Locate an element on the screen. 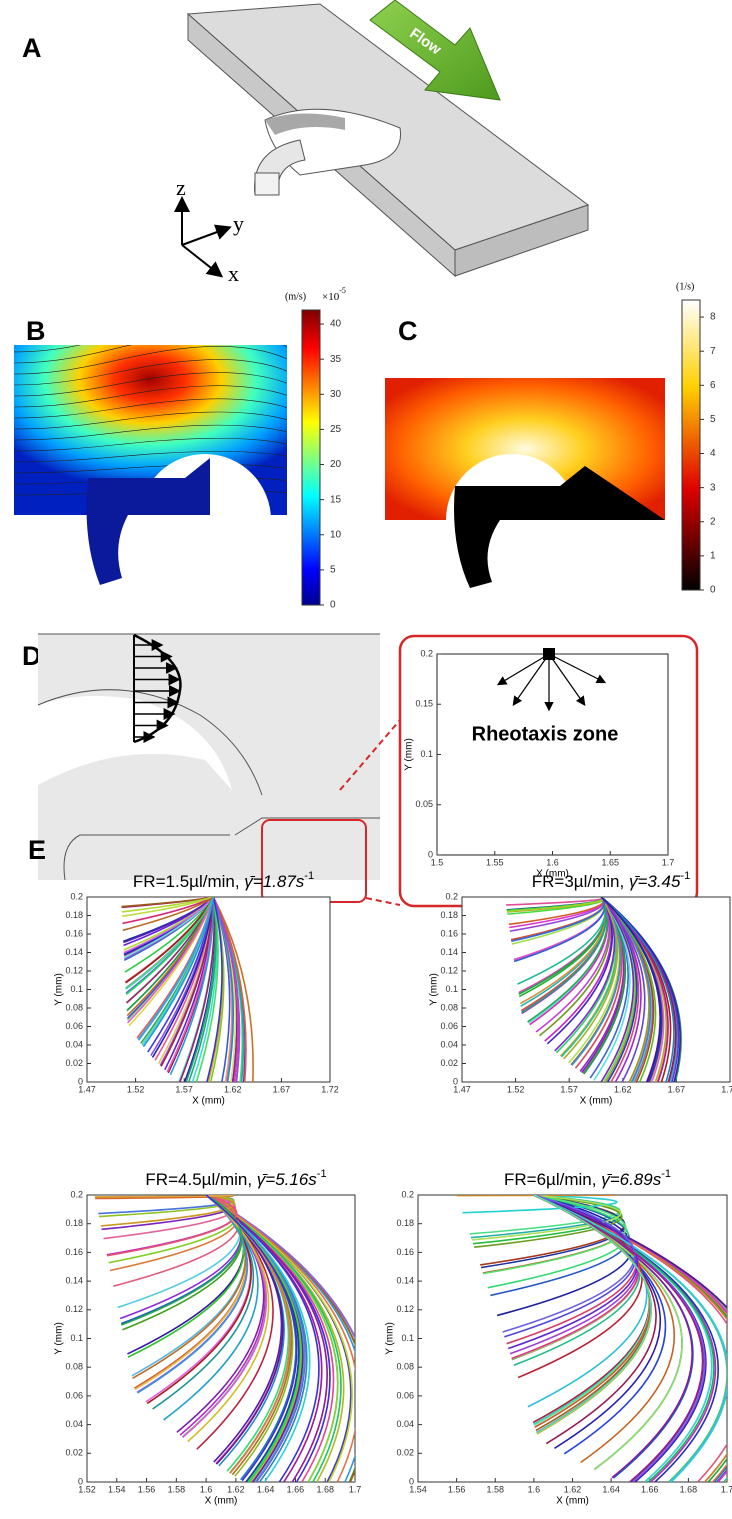 The image size is (732, 1519). x-tick-label: 1.55 is located at coordinates (495, 862).